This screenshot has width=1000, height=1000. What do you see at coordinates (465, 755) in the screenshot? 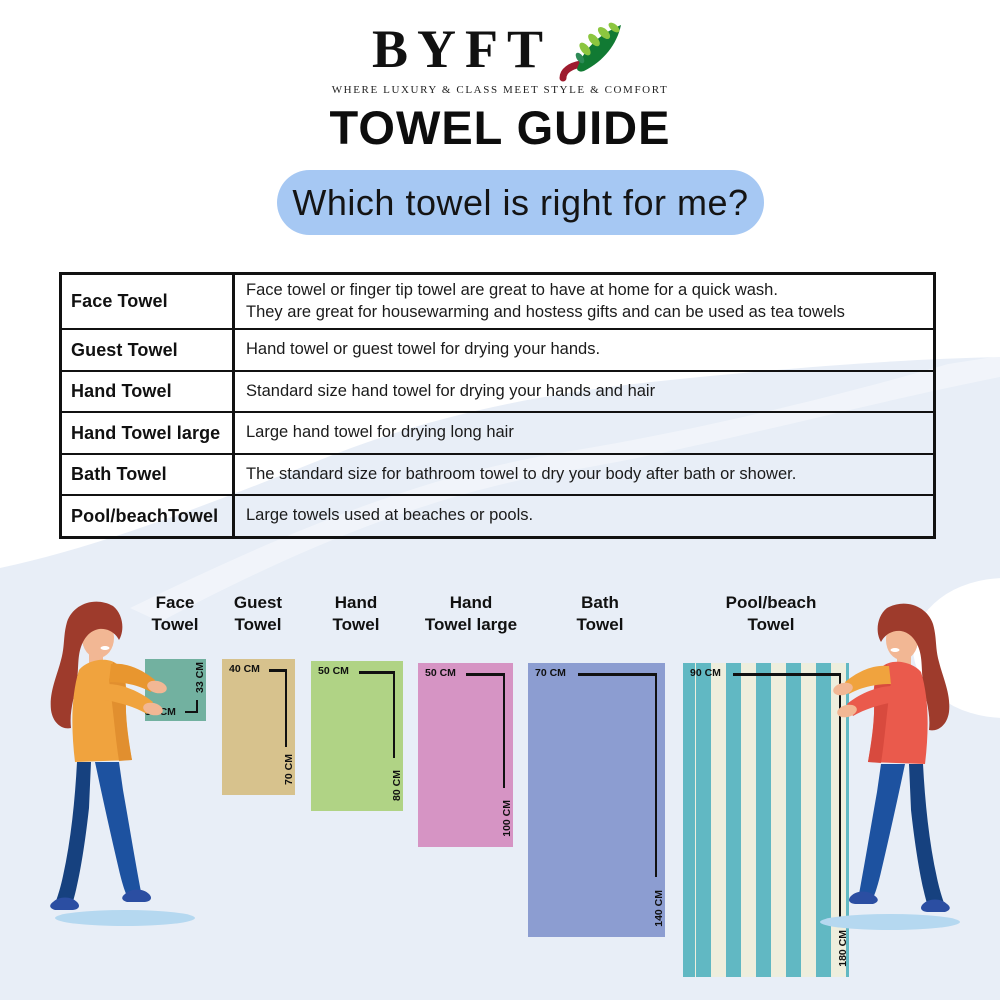
I see `towel-hand-large: 50 CM 100 CM` at bounding box center [465, 755].